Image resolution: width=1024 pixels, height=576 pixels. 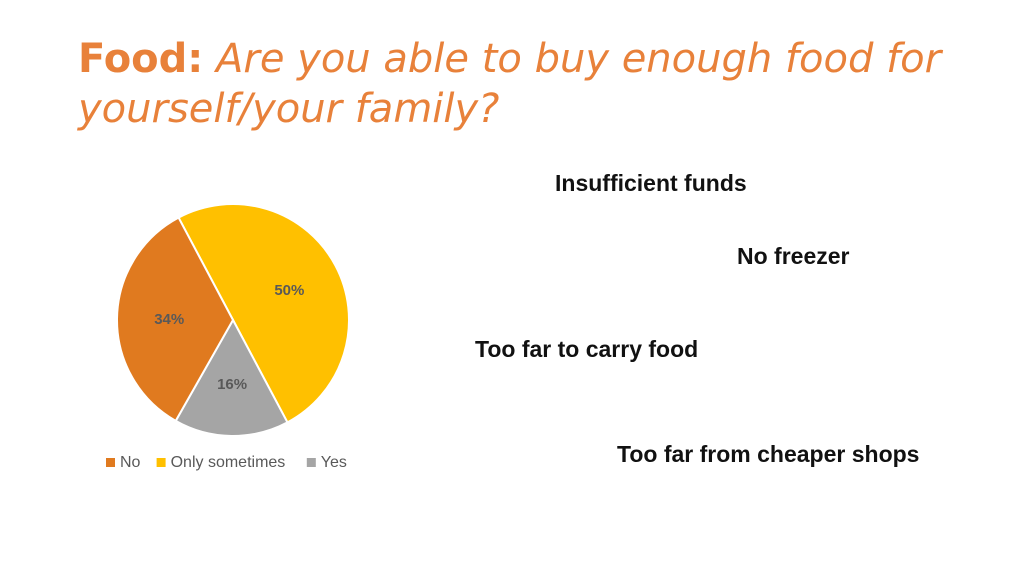 What do you see at coordinates (130, 462) in the screenshot?
I see `legend-label-no: No` at bounding box center [130, 462].